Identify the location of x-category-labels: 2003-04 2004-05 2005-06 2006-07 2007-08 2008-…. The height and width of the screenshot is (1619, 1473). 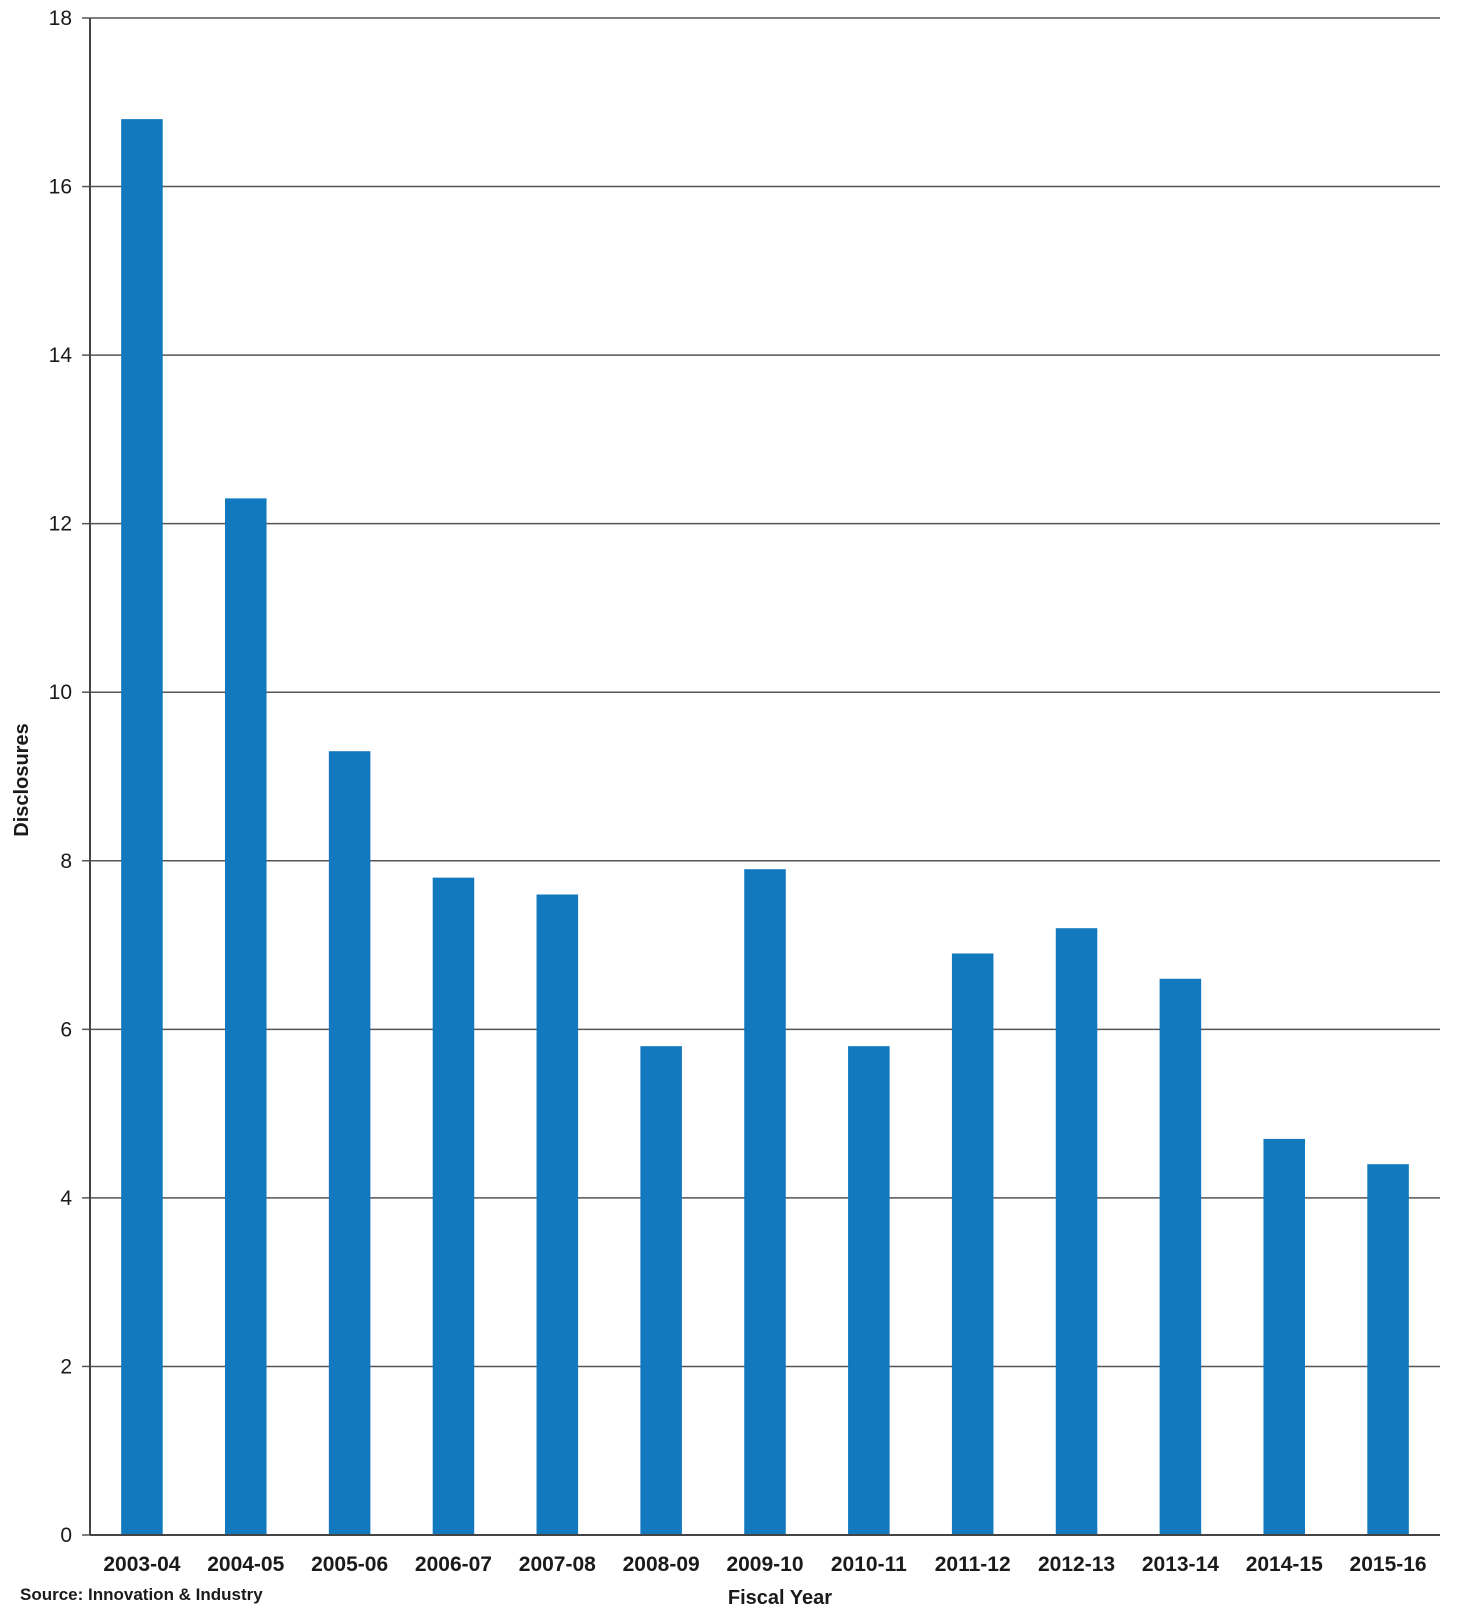
(764, 1564).